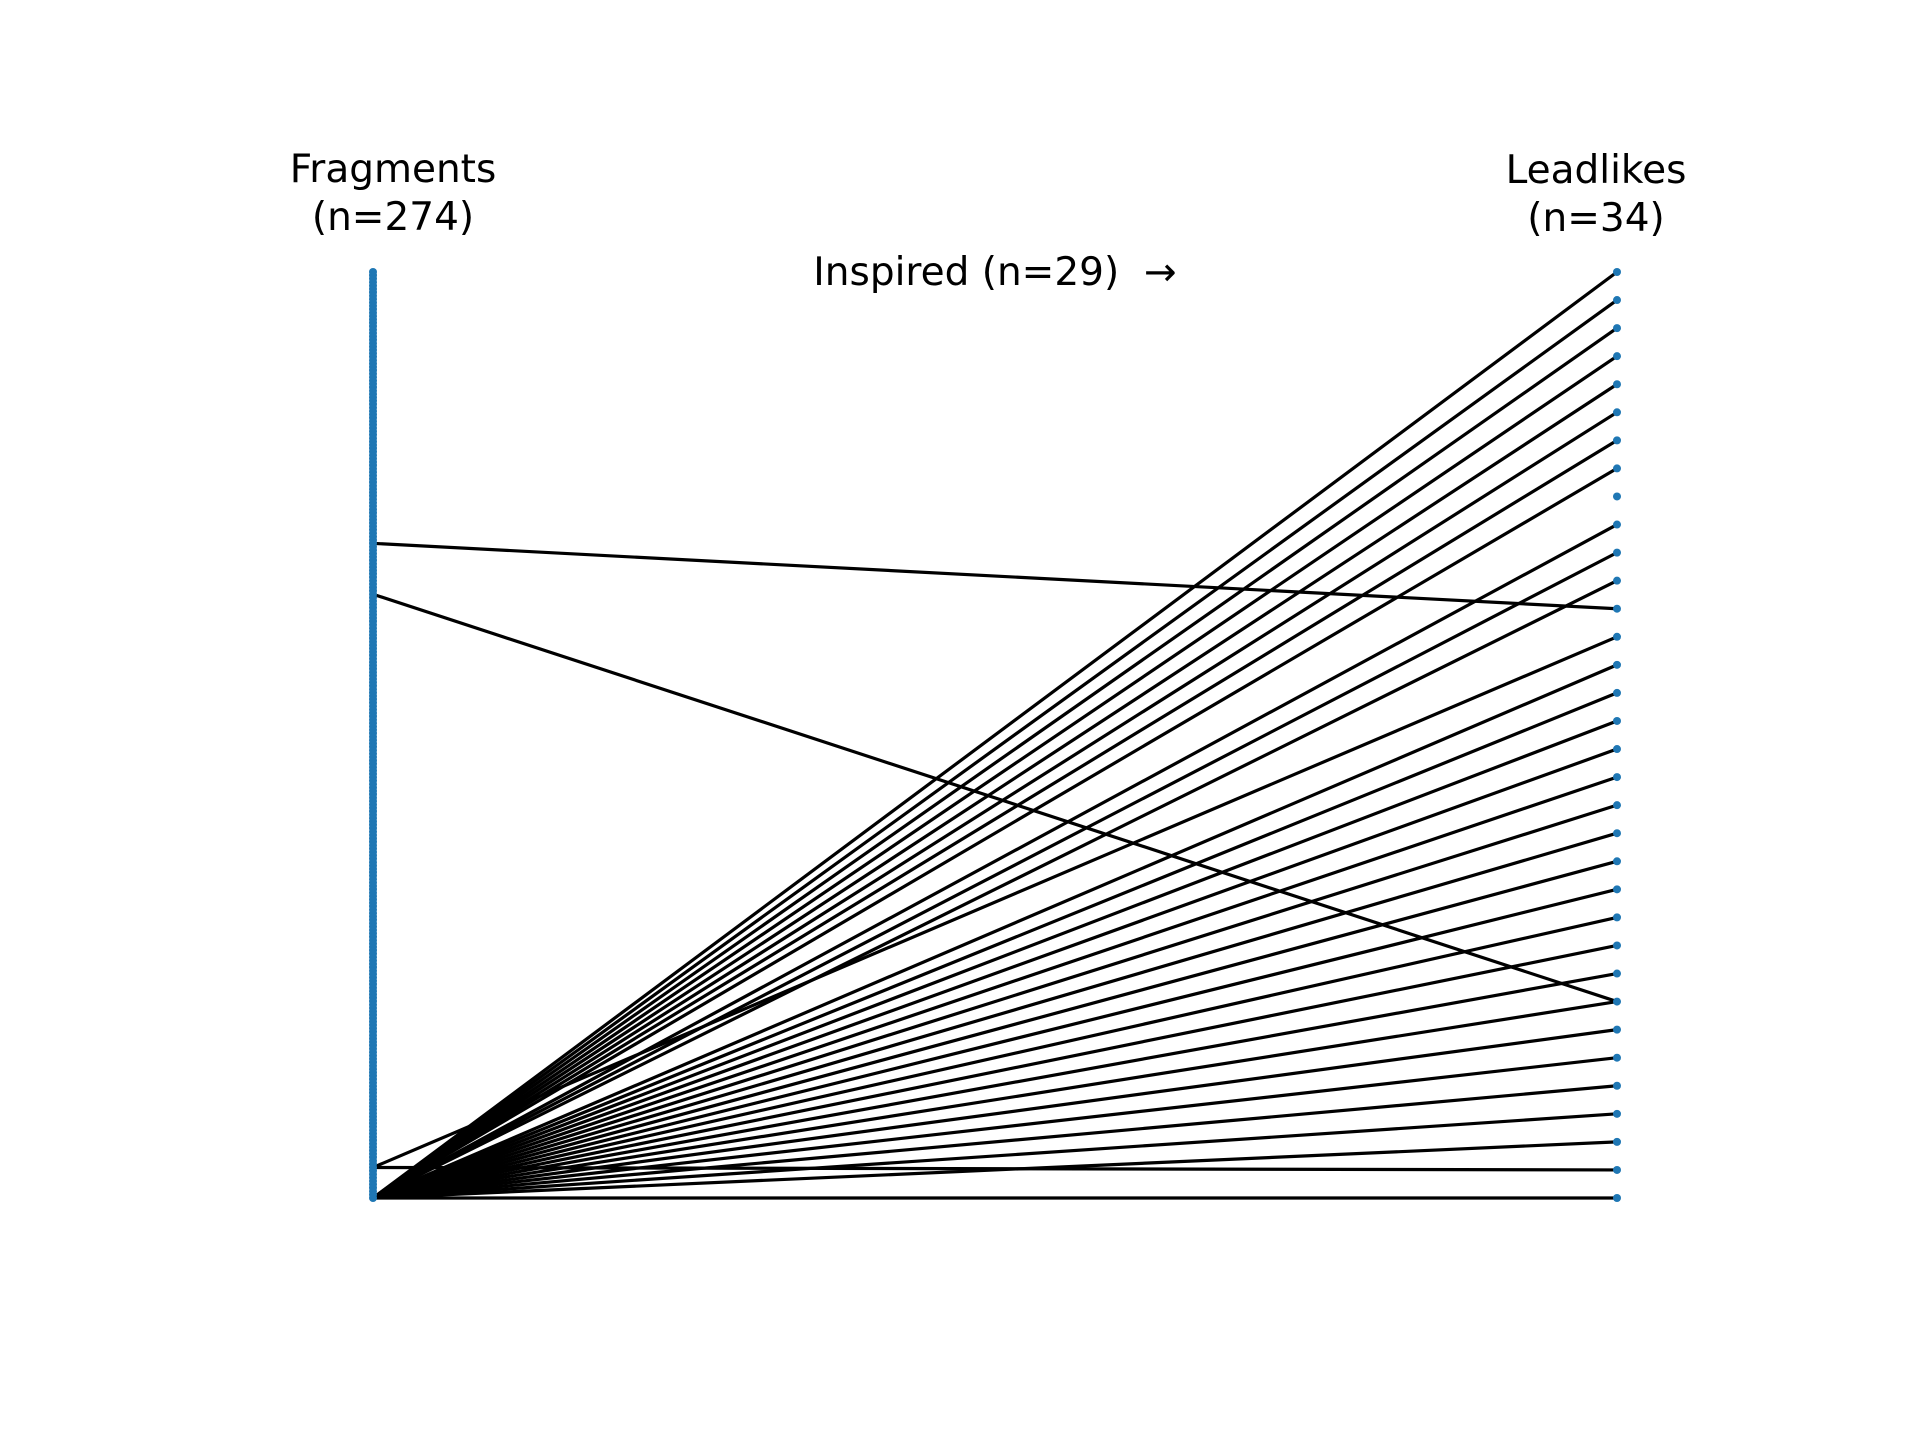 This screenshot has width=1920, height=1445. Describe the element at coordinates (1595, 218) in the screenshot. I see `right-axis-label-line2: (n=34)` at that location.